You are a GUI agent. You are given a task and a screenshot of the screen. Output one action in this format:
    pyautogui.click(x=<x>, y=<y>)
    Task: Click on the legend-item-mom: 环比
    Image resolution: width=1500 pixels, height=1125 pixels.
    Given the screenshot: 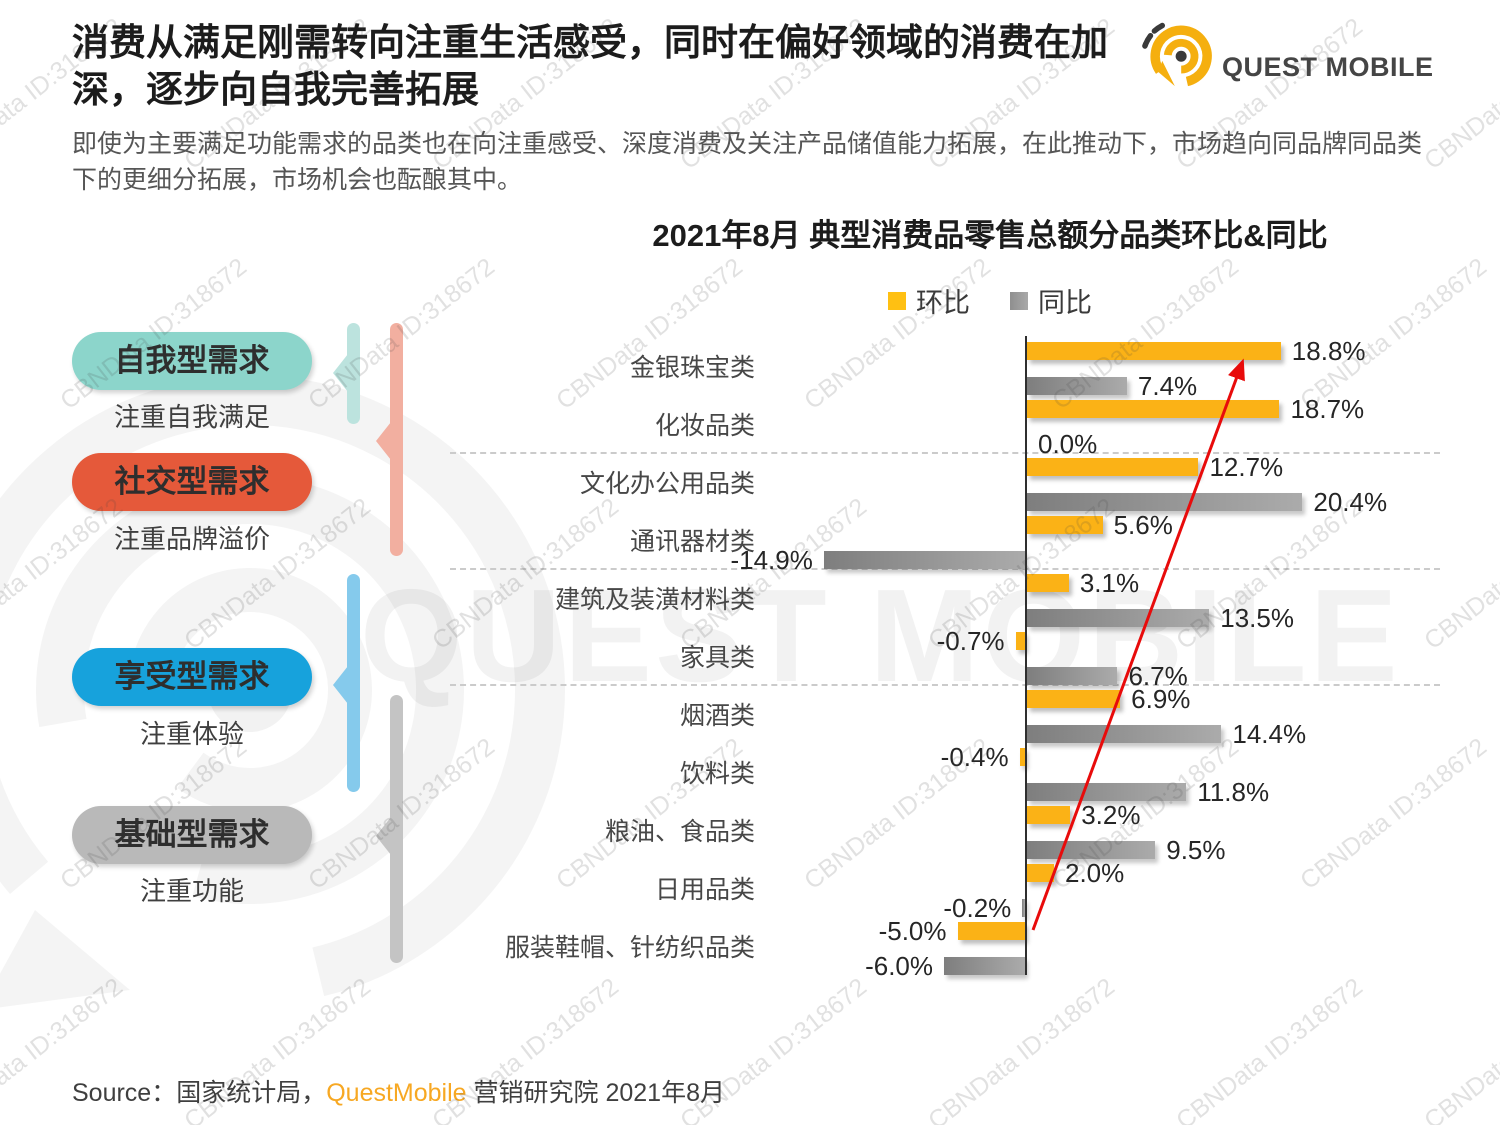 What is the action you would take?
    pyautogui.click(x=929, y=300)
    